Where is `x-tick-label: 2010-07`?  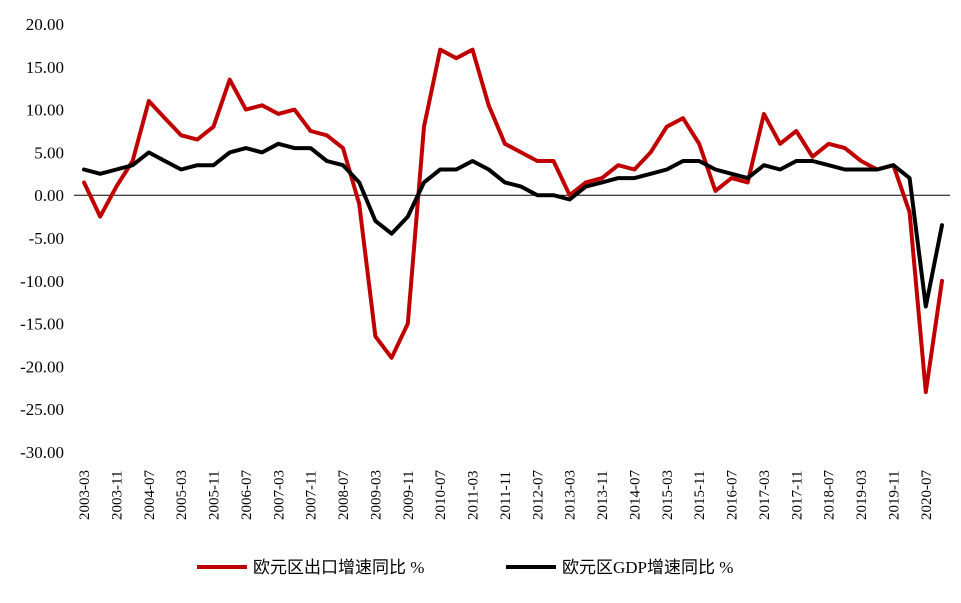
x-tick-label: 2010-07 is located at coordinates (441, 495).